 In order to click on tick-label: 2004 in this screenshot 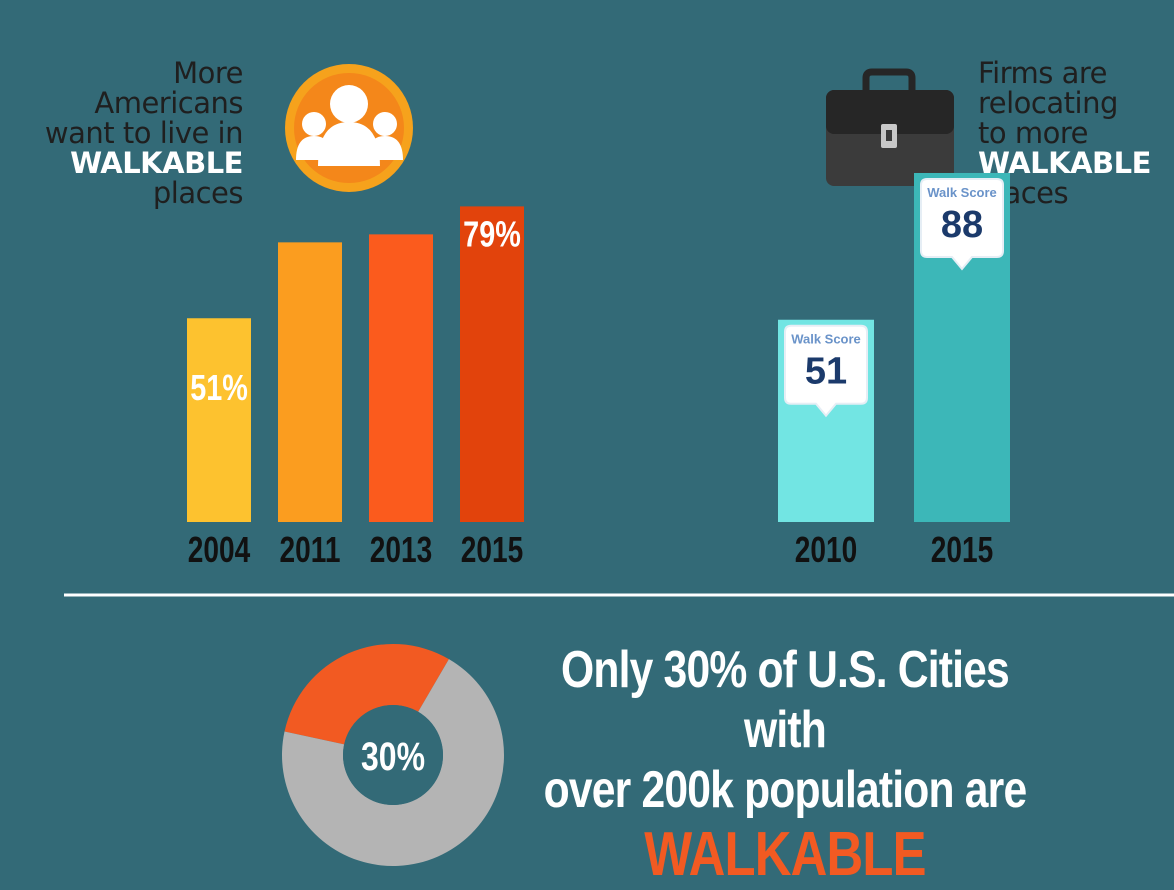, I will do `click(219, 550)`.